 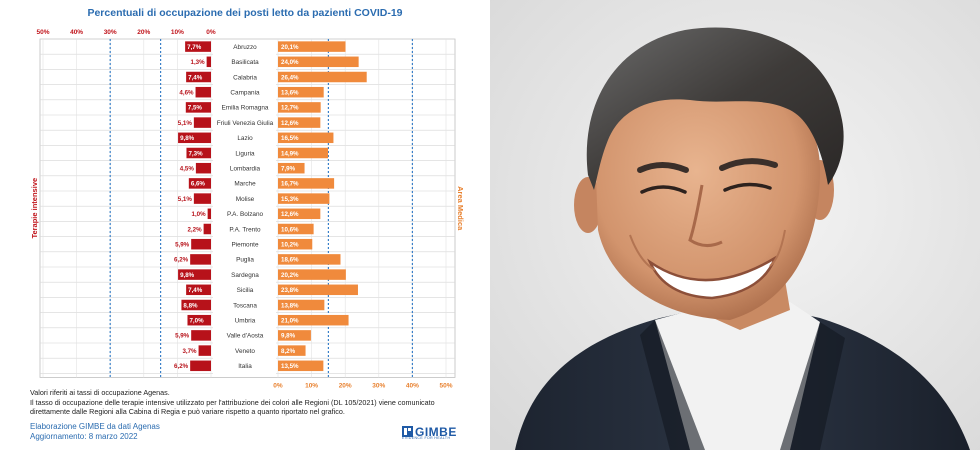 I want to click on medical-value-label: 20,2%, so click(x=290, y=275).